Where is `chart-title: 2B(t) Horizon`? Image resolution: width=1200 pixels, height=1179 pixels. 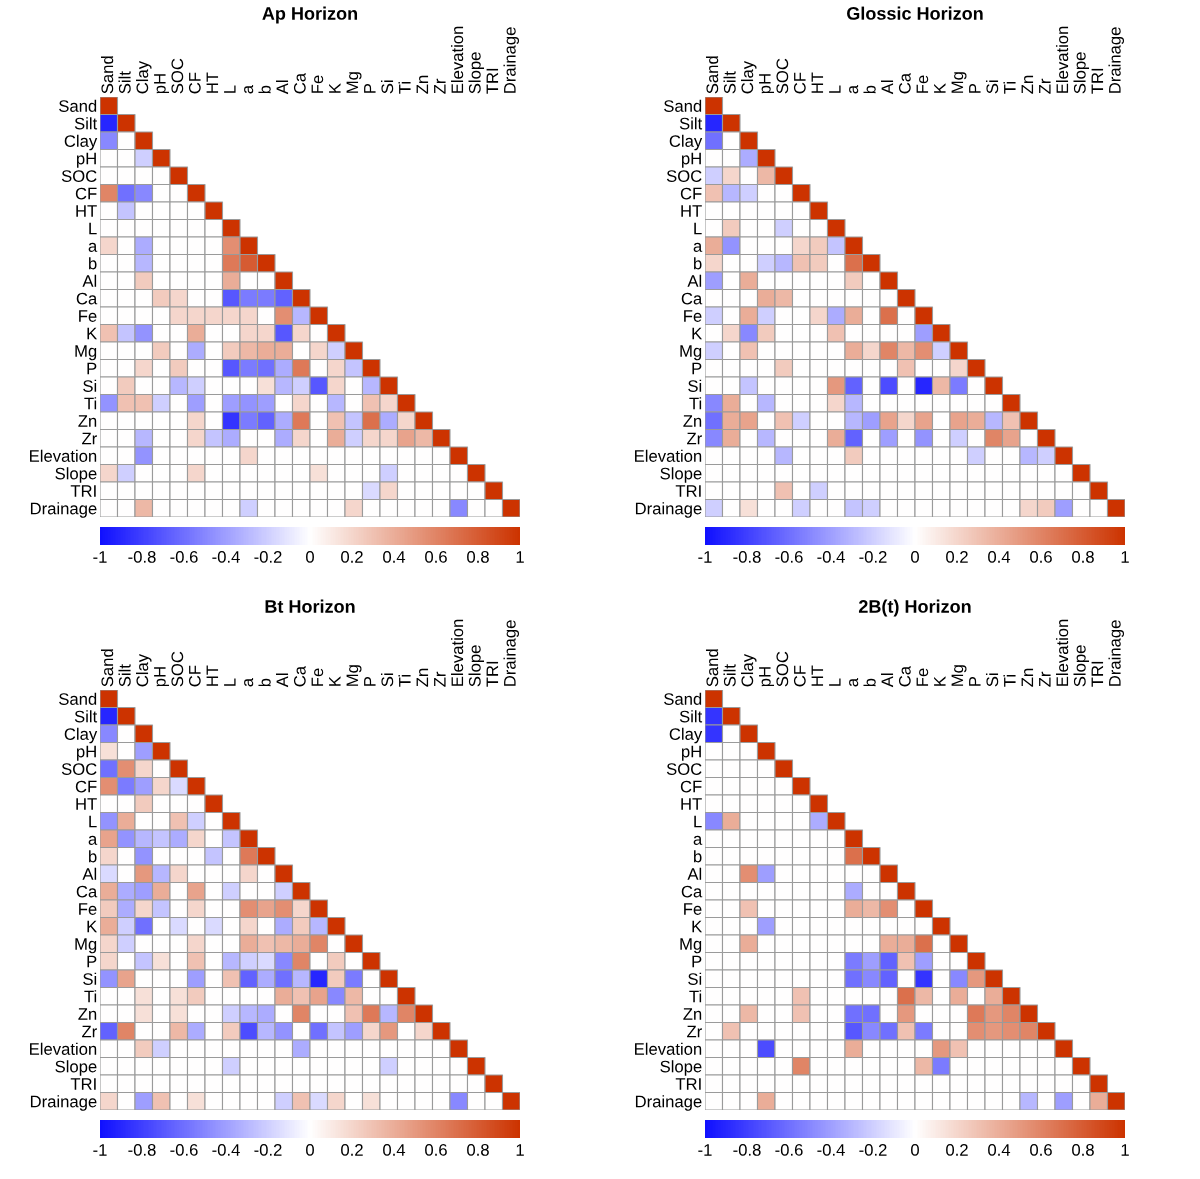 chart-title: 2B(t) Horizon is located at coordinates (914, 608).